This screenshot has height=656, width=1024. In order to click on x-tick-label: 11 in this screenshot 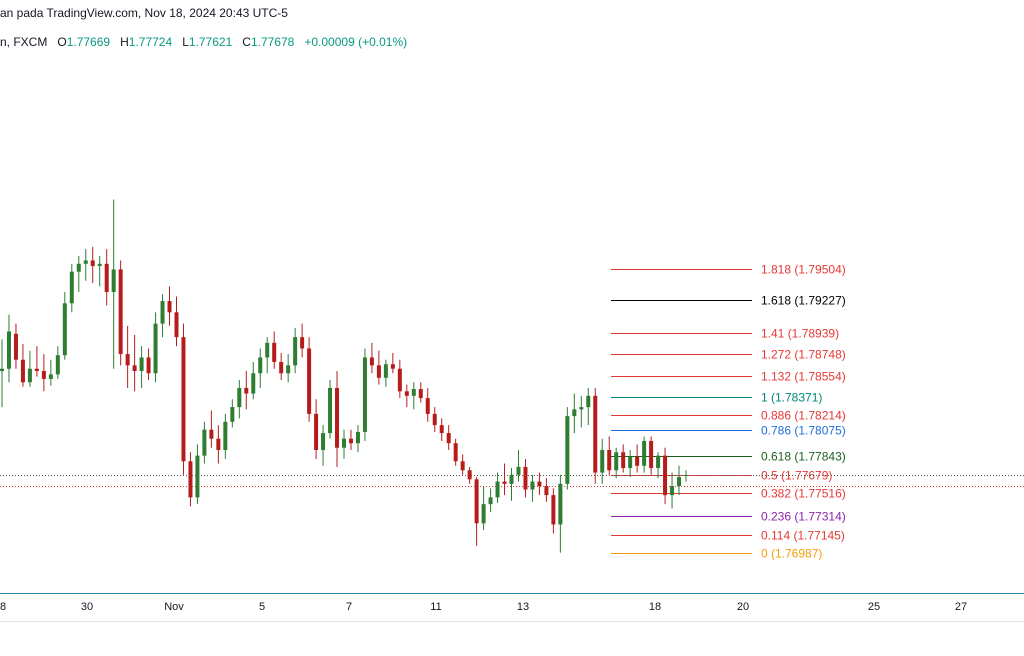, I will do `click(435, 607)`.